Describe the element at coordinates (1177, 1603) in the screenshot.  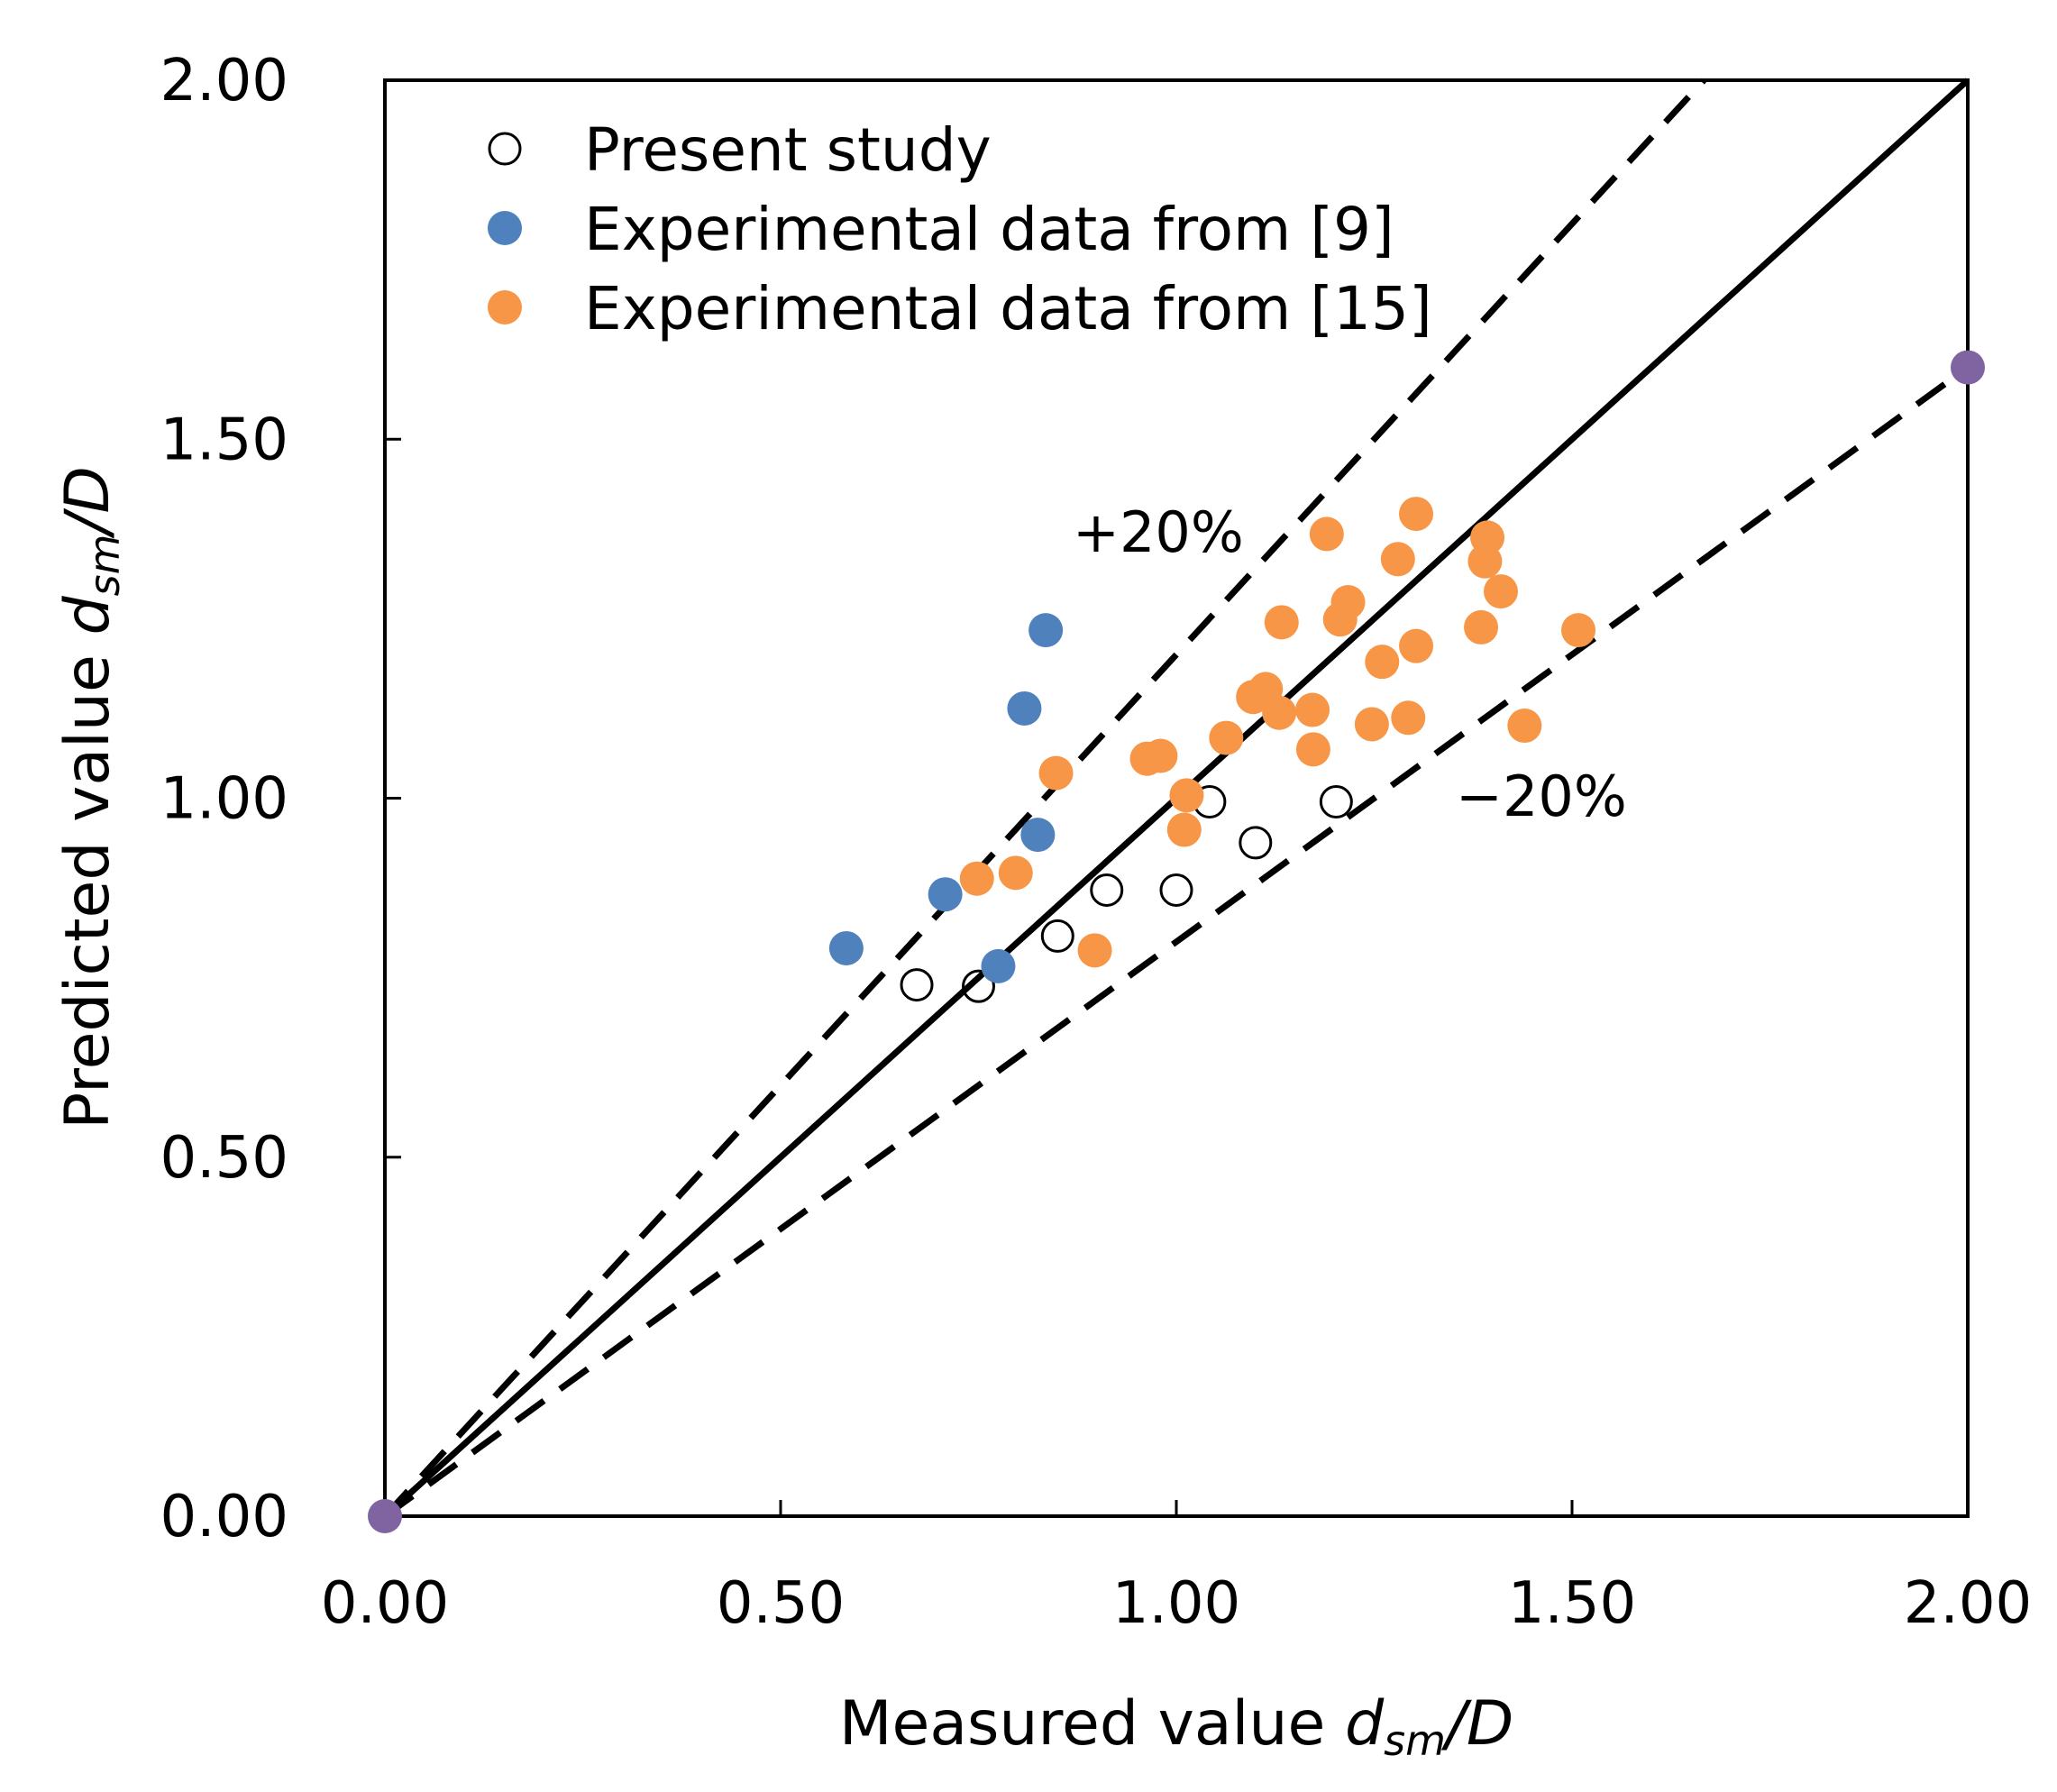
I see `x-tick-label: 1.00` at that location.